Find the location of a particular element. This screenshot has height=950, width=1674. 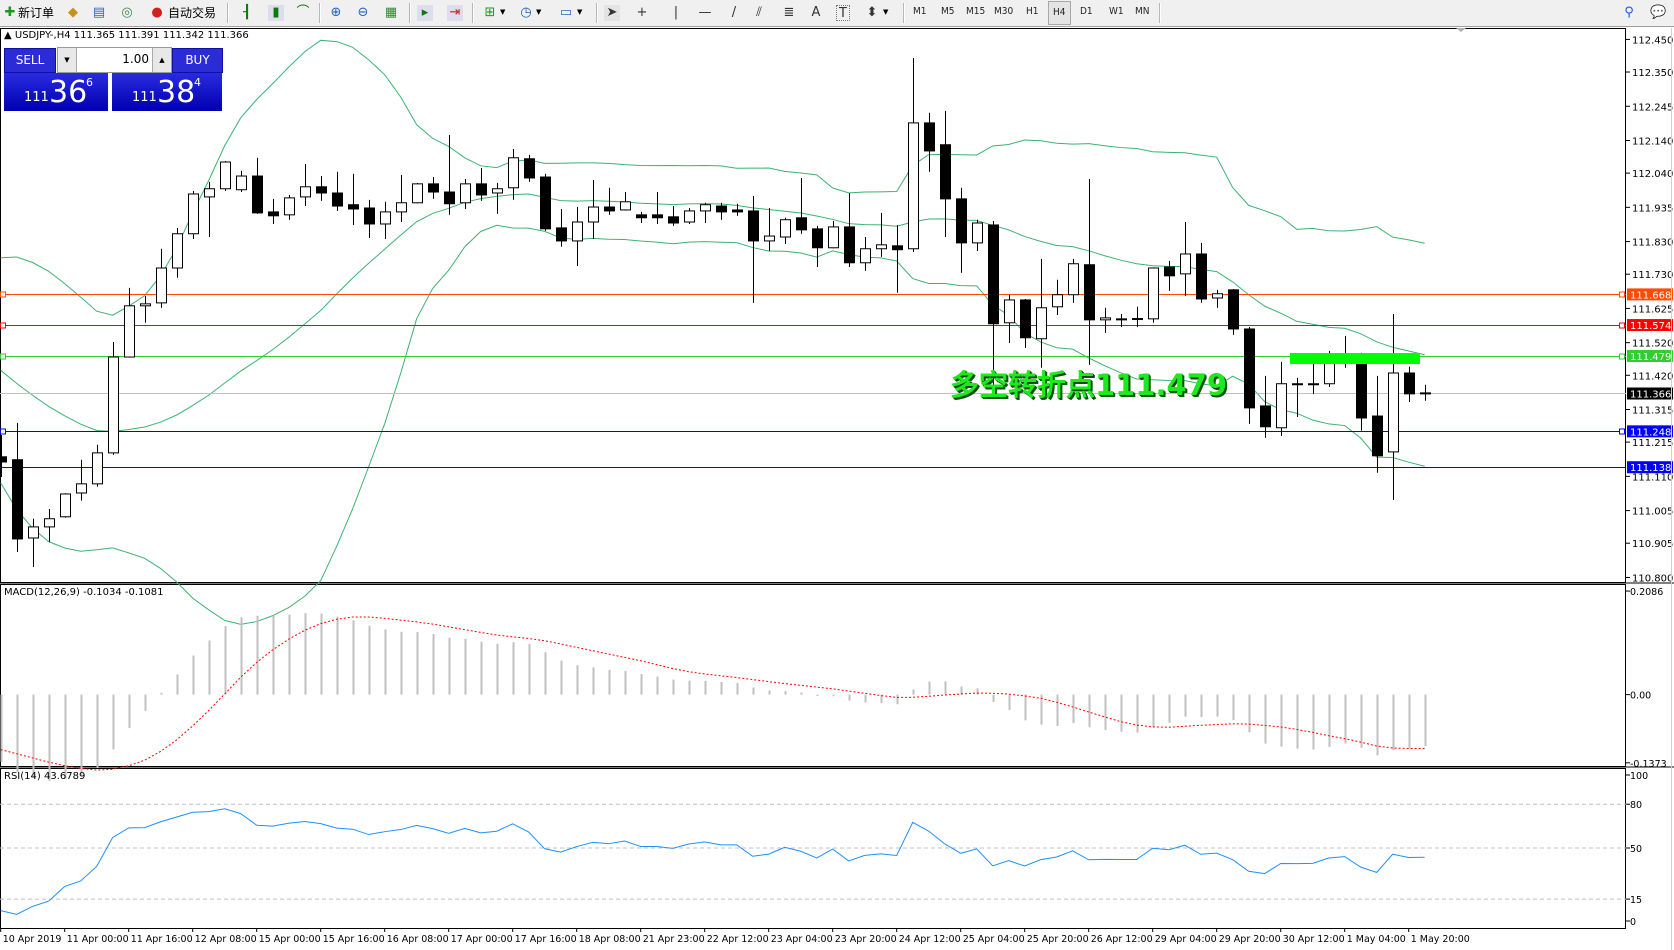

fibonacci-icon: ≣ is located at coordinates (789, 12).